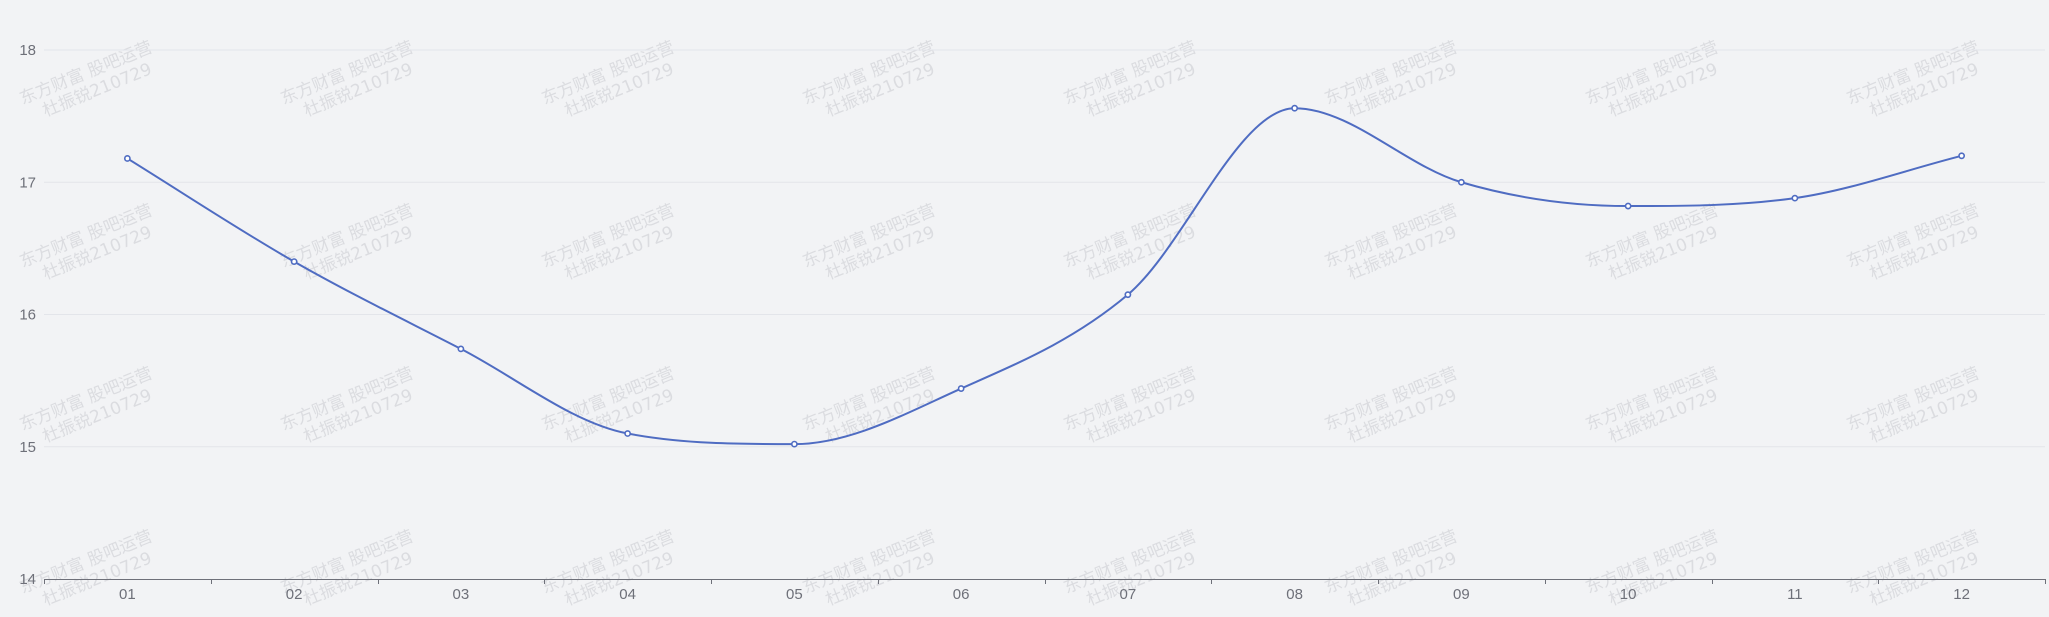 The width and height of the screenshot is (2049, 617). Describe the element at coordinates (294, 594) in the screenshot. I see `x-tick-label: 02` at that location.